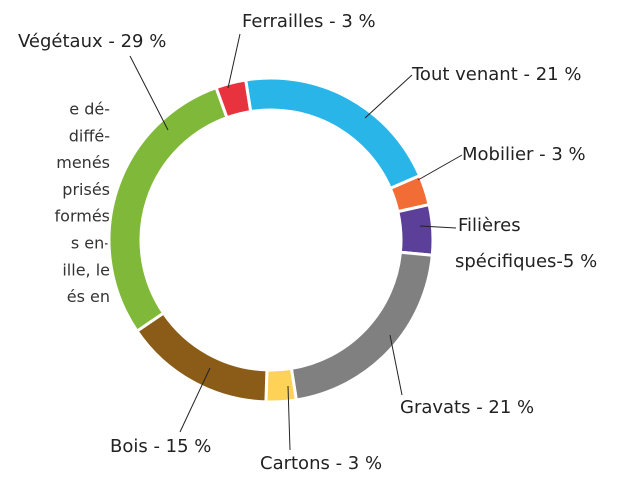 The height and width of the screenshot is (482, 630). What do you see at coordinates (90, 243) in the screenshot?
I see `body-text: s en-` at bounding box center [90, 243].